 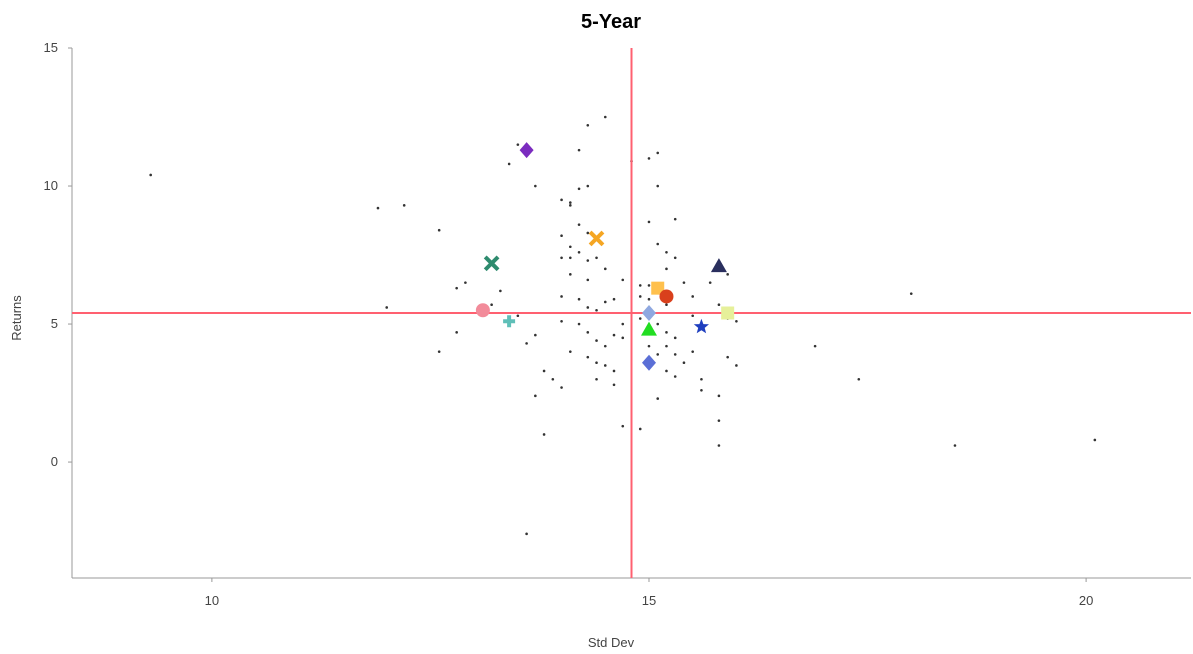 I want to click on highlight-marker-plus, so click(x=509, y=321).